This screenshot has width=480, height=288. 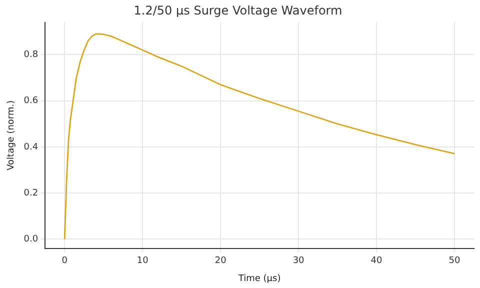 I want to click on y-tick-label: 0.0, so click(x=31, y=239).